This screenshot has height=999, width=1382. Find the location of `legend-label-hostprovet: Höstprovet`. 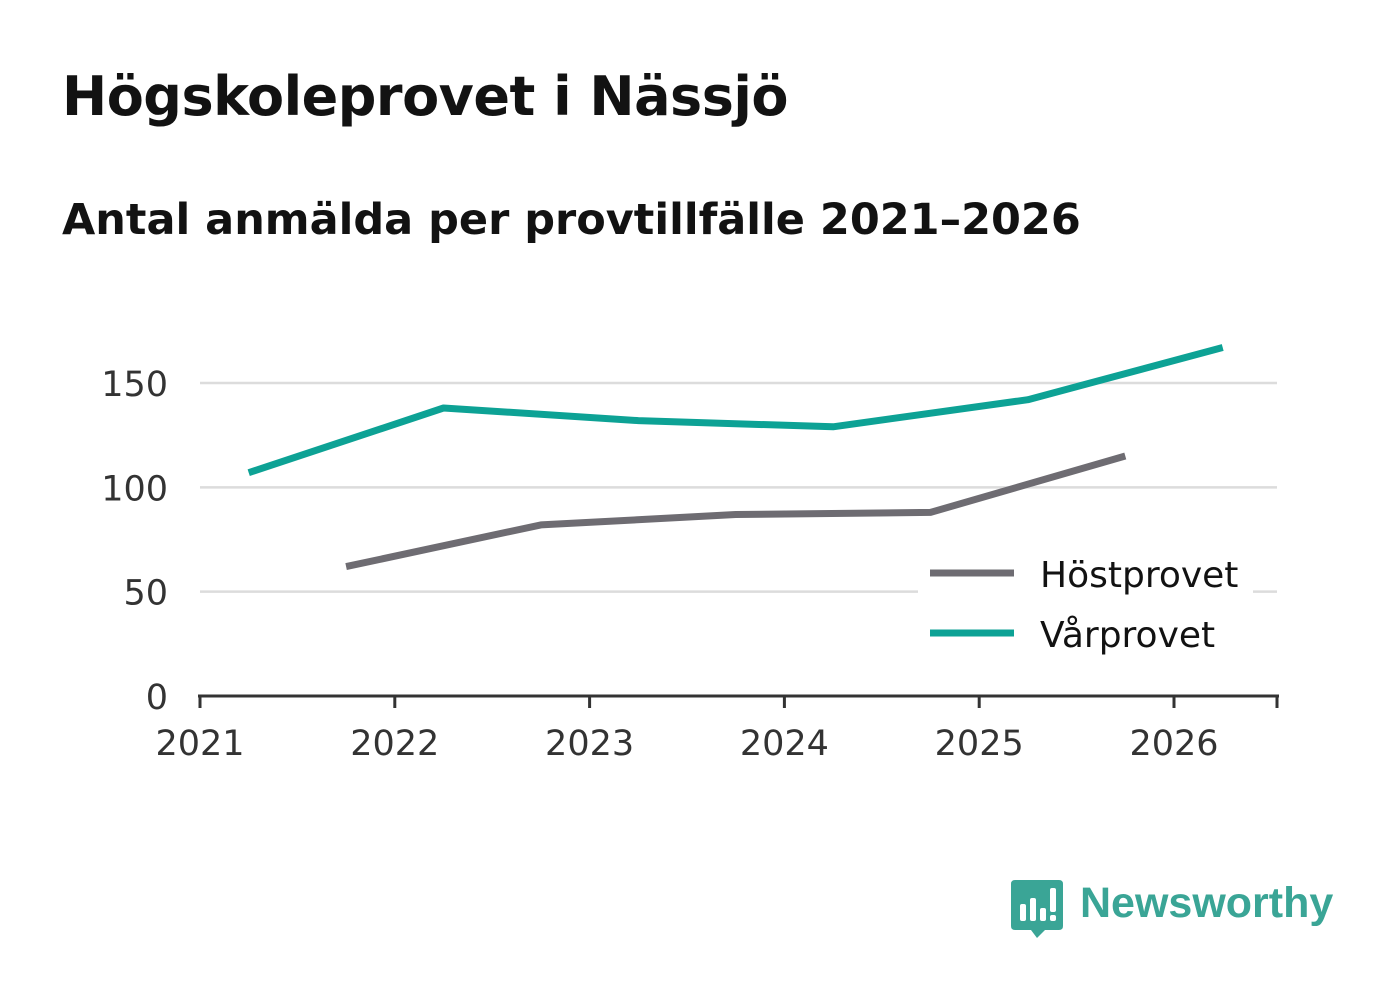

legend-label-hostprovet: Höstprovet is located at coordinates (1139, 575).